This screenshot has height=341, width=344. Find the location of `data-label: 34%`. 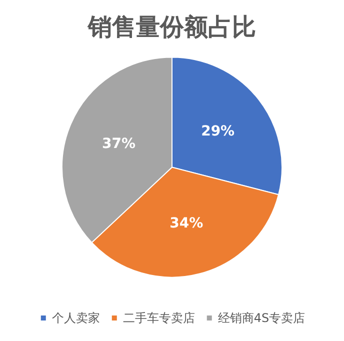

data-label: 34% is located at coordinates (187, 223).